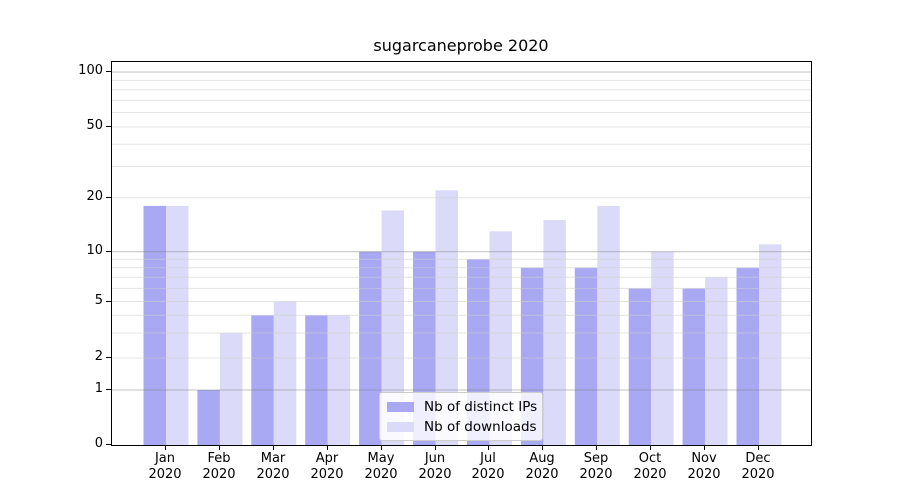 This screenshot has height=500, width=900. Describe the element at coordinates (98, 388) in the screenshot. I see `y-tick-label: 1` at that location.